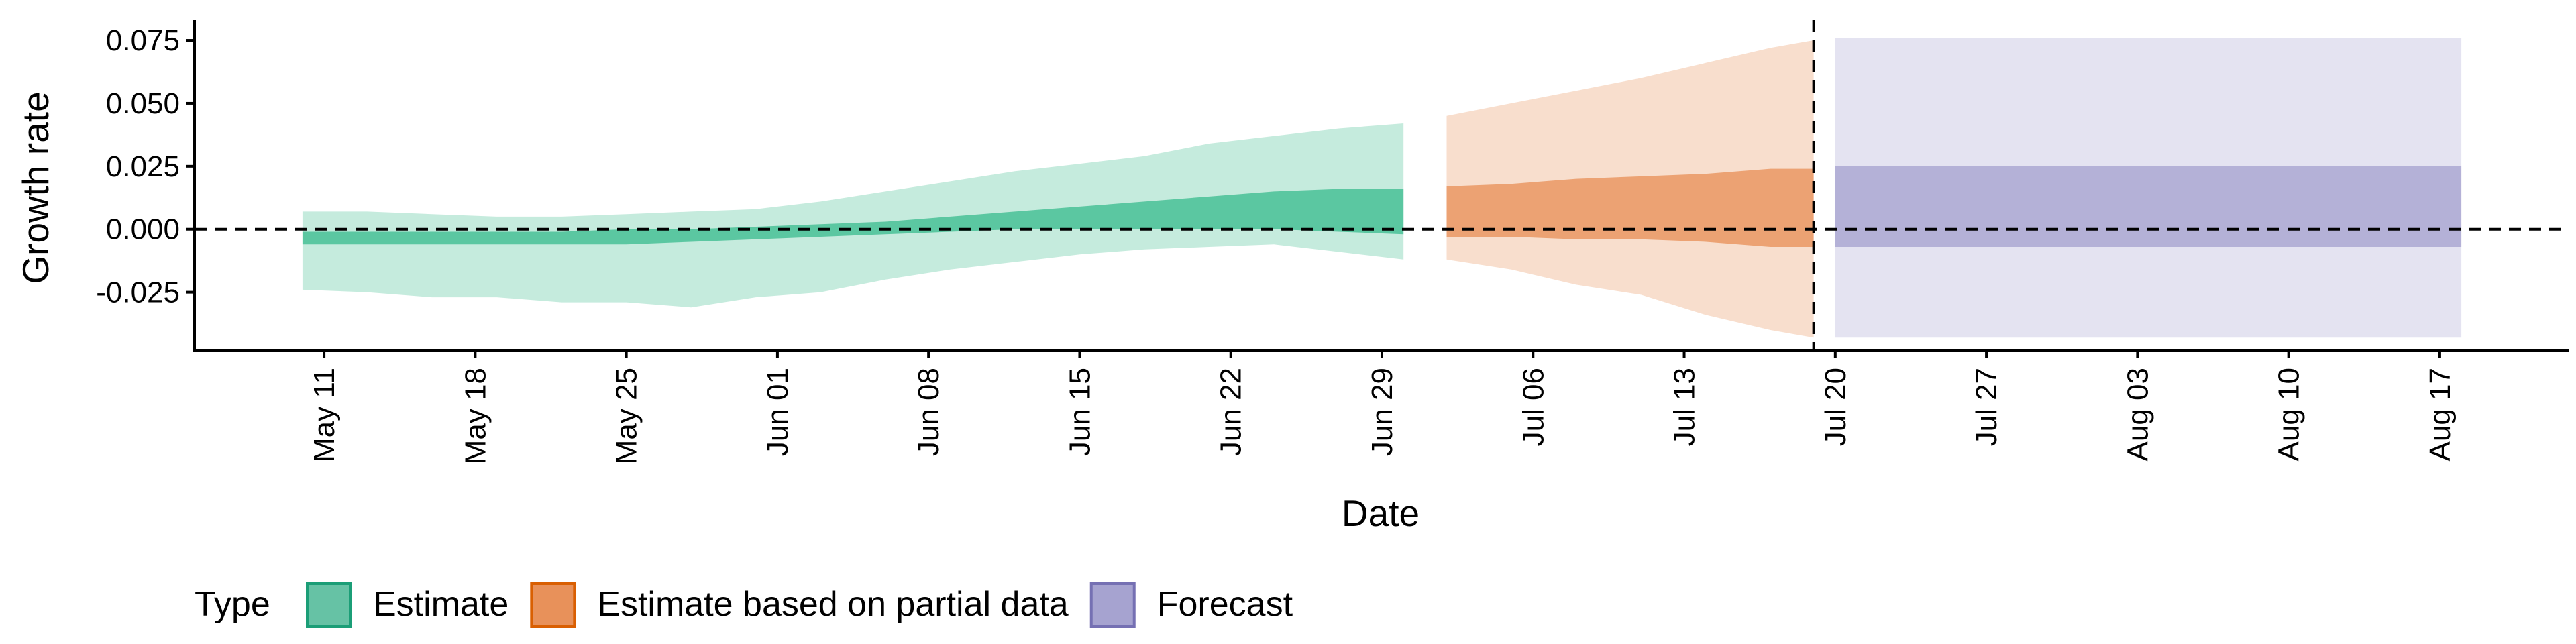  What do you see at coordinates (777, 412) in the screenshot?
I see `x-tick-label: Jun 01` at bounding box center [777, 412].